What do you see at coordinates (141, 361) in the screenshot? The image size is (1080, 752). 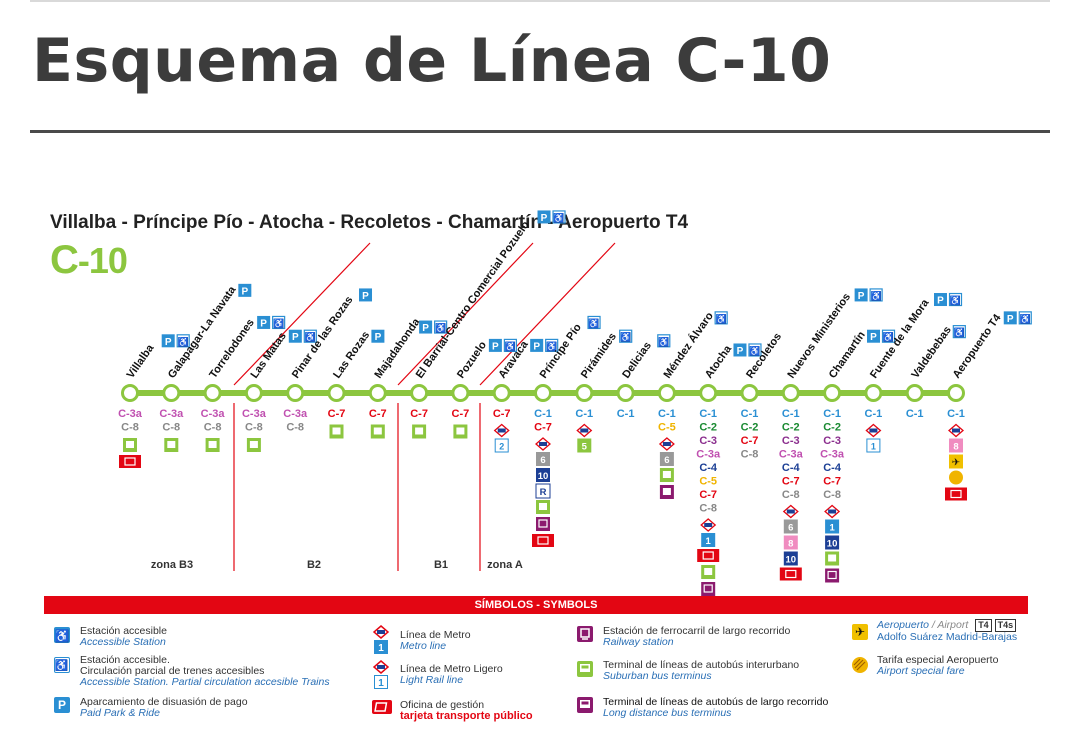 I see `station-name: Villalba` at bounding box center [141, 361].